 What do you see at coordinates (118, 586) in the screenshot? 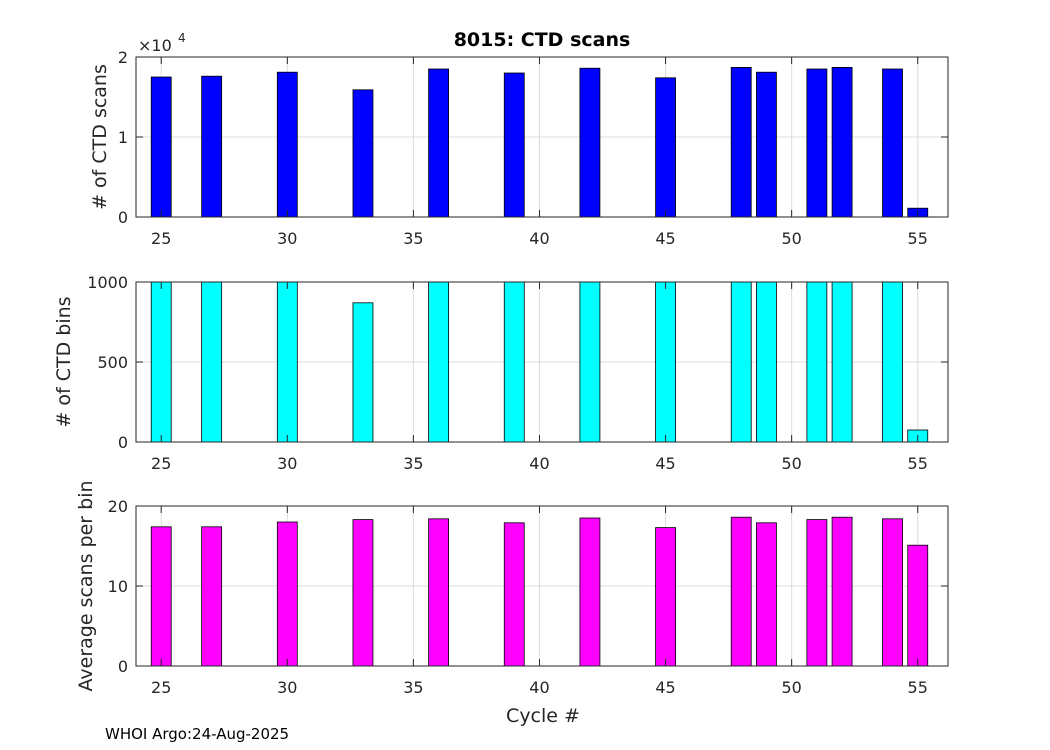
I see `y-tick-label: 10` at bounding box center [118, 586].